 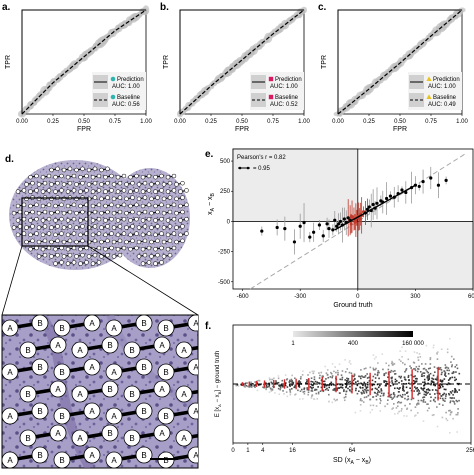 I want to click on y-axis-label: E [xA − xB] − ground truth, so click(x=218, y=384).